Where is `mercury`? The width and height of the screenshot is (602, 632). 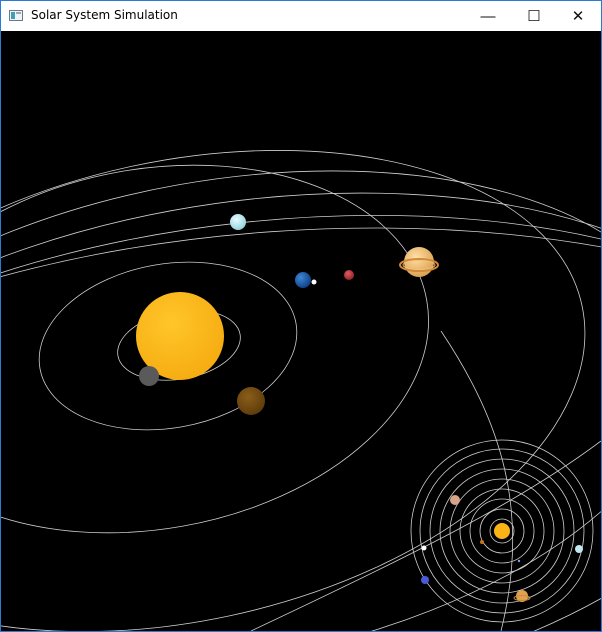
mercury is located at coordinates (149, 376).